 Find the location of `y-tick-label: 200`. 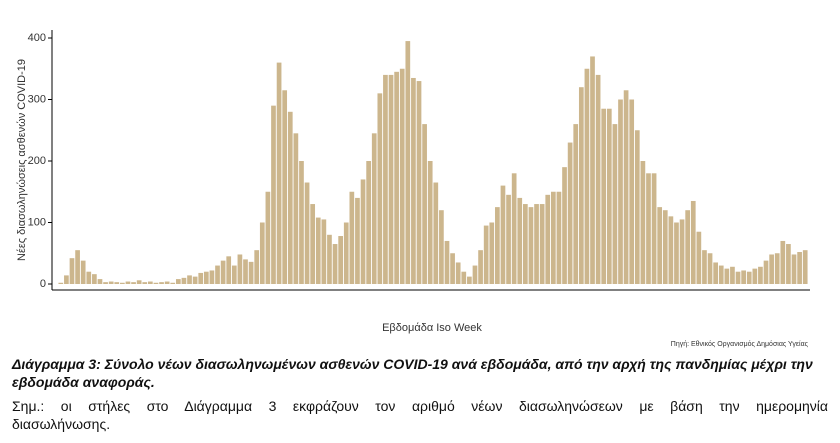

y-tick-label: 200 is located at coordinates (37, 161).